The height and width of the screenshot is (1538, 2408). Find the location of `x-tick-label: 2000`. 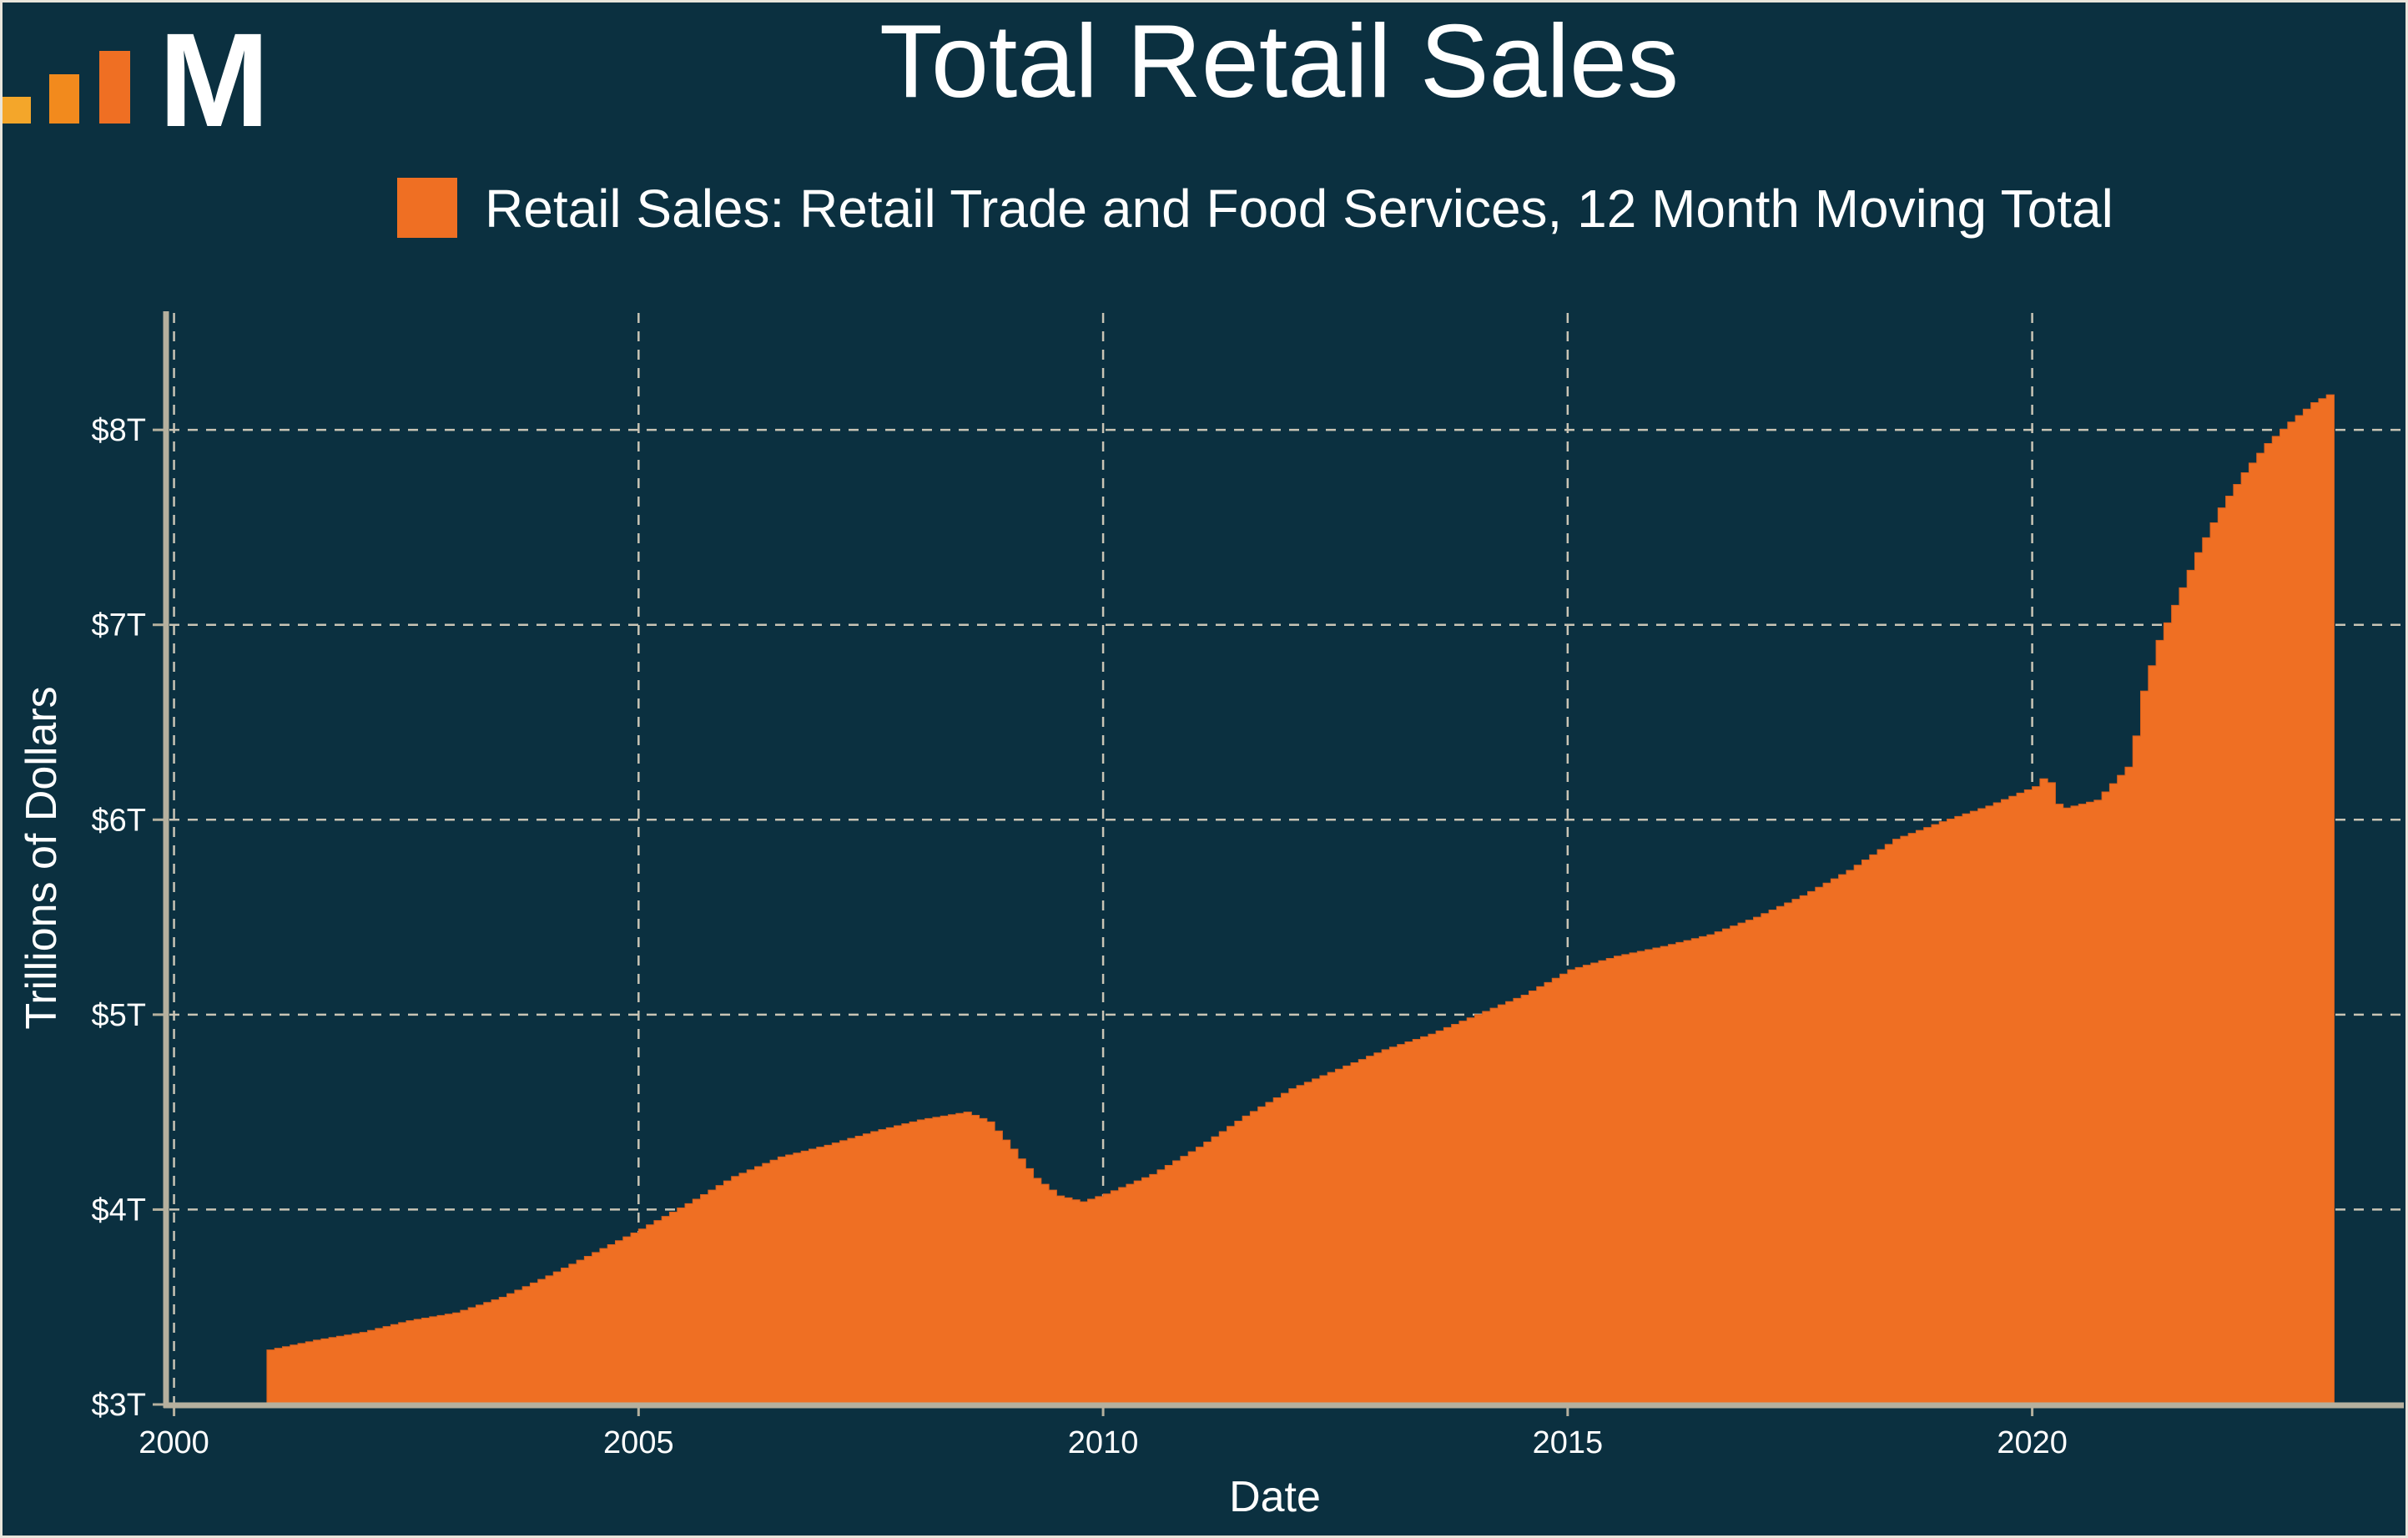

x-tick-label: 2000 is located at coordinates (174, 1442).